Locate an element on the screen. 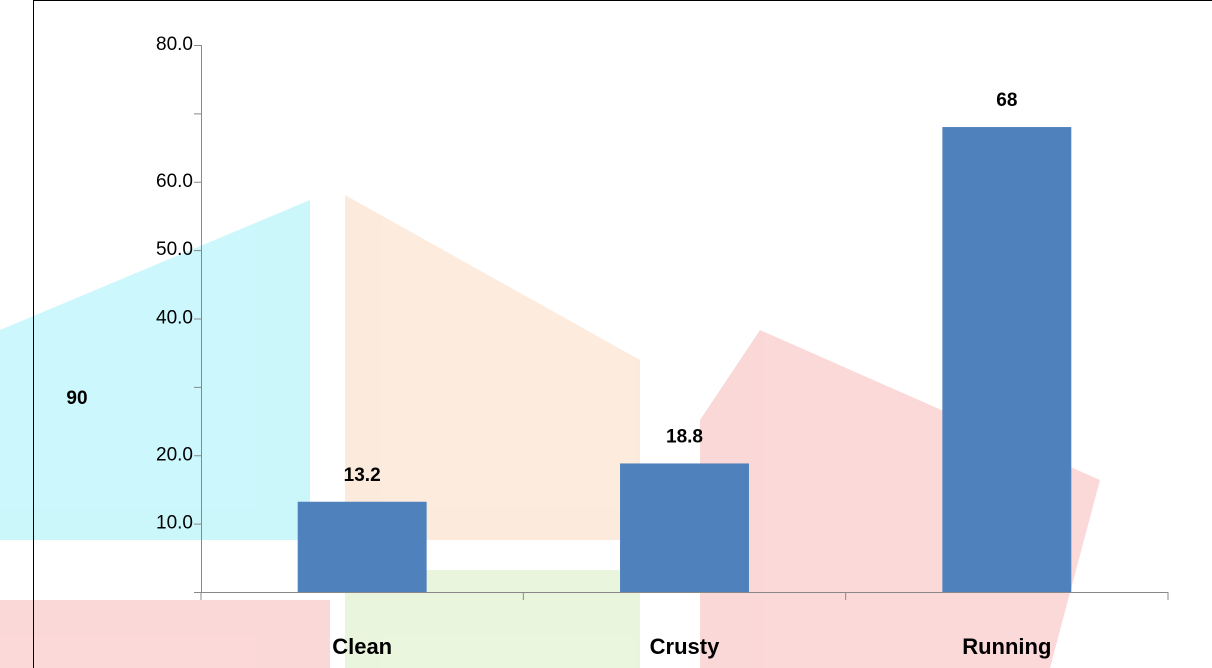 The width and height of the screenshot is (1212, 668). value-label: 68 is located at coordinates (1006, 100).